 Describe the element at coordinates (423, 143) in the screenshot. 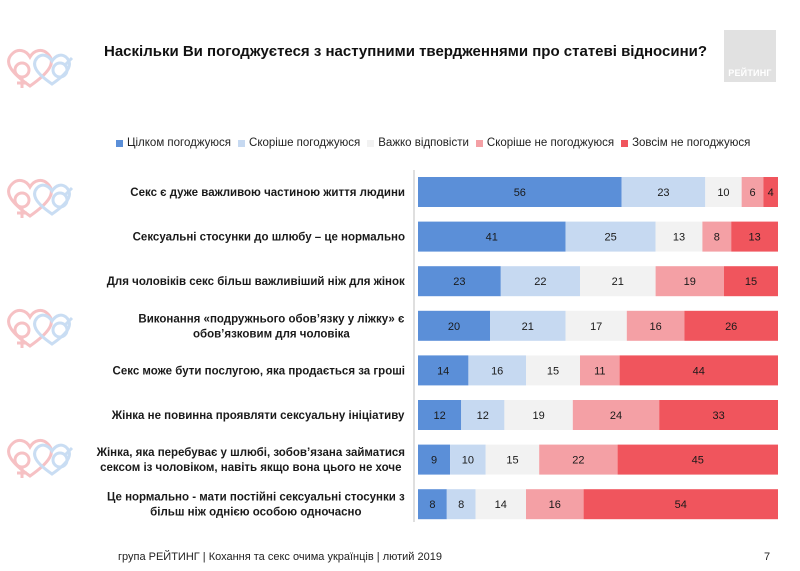

I see `legend-label: Важко відповісти` at that location.